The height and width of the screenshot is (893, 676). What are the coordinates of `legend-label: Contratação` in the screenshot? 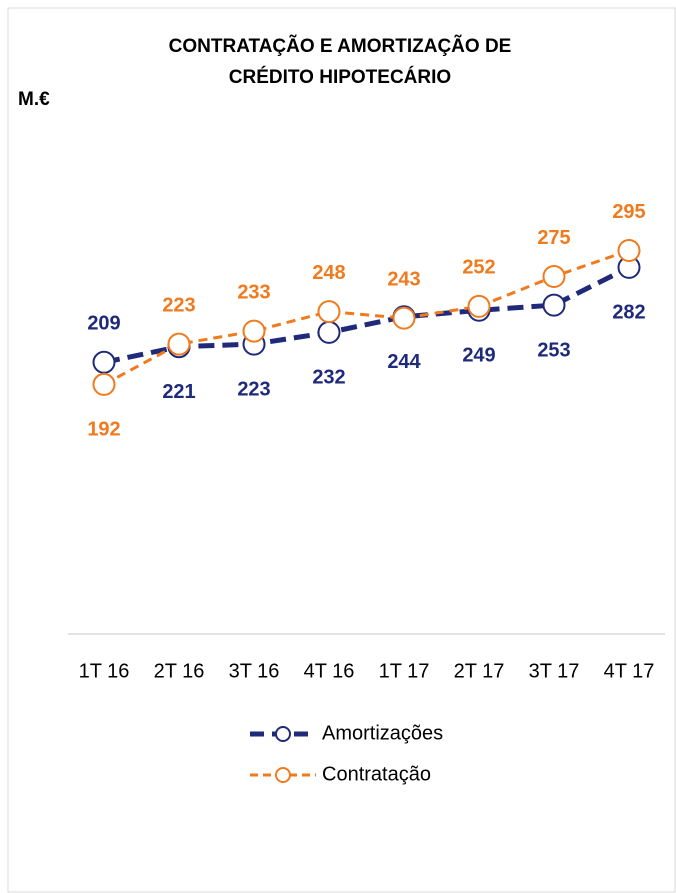 It's located at (376, 774).